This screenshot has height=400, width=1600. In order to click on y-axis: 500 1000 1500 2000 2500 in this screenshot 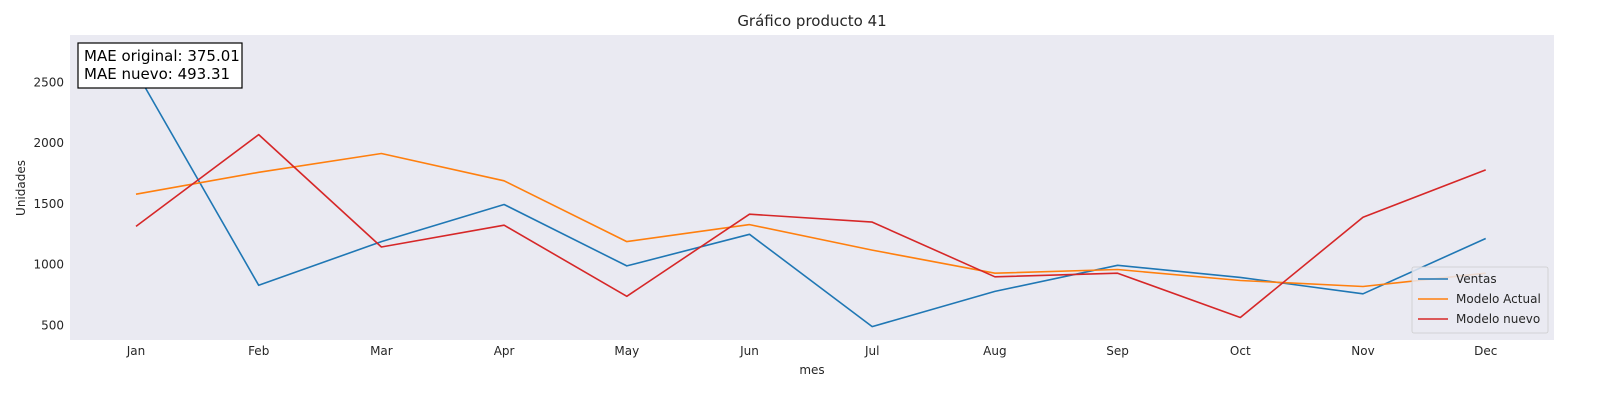, I will do `click(48, 203)`.